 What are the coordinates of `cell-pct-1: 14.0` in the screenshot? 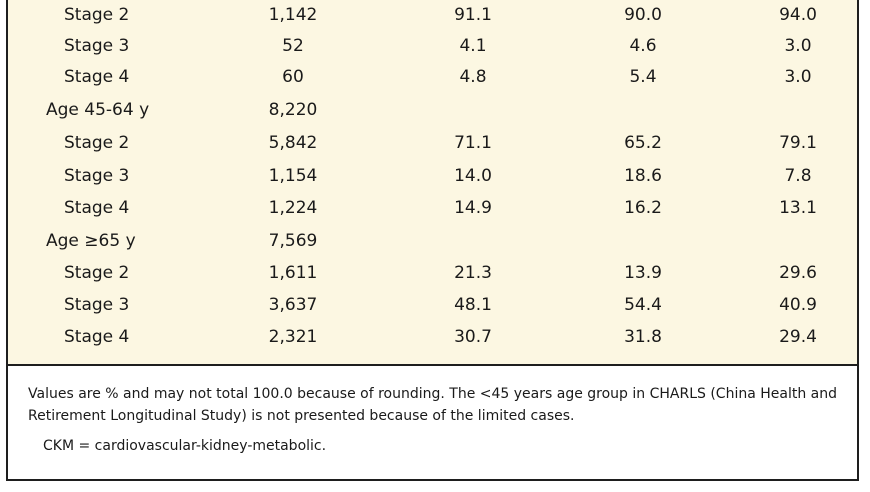 It's located at (473, 176).